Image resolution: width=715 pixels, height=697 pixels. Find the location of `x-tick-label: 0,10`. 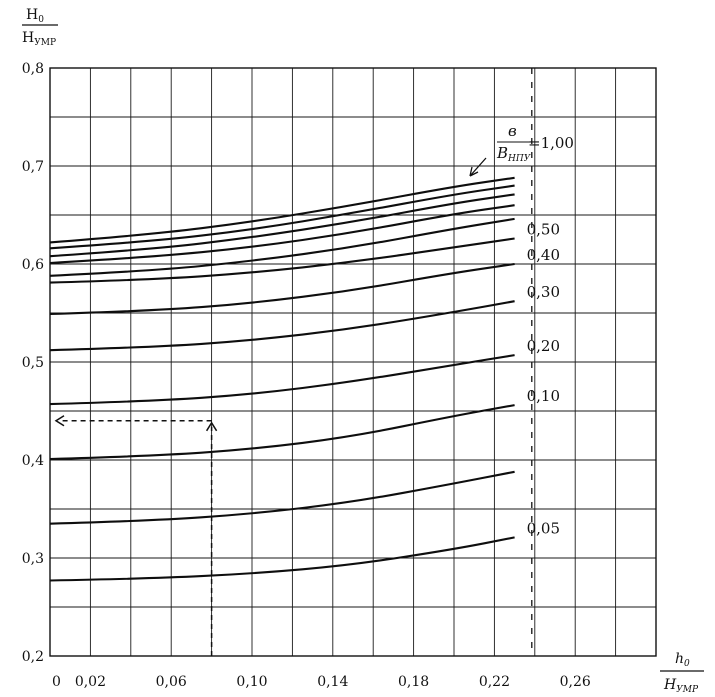

x-tick-label: 0,10 is located at coordinates (251, 682).